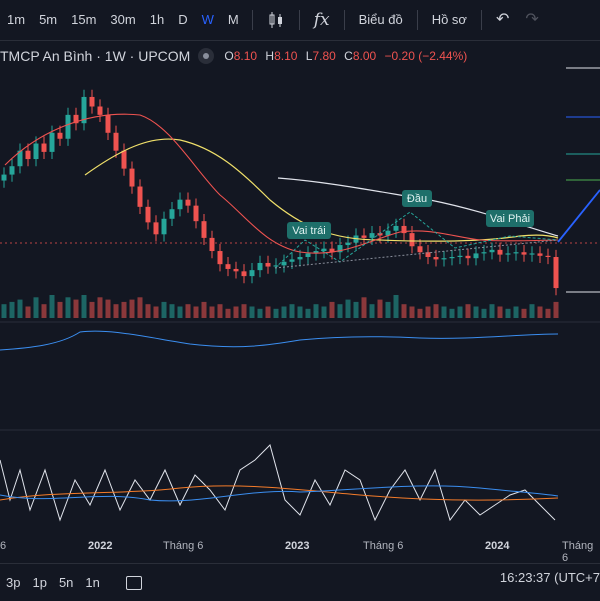 Image resolution: width=600 pixels, height=601 pixels. What do you see at coordinates (344, 20) in the screenshot?
I see `divider` at bounding box center [344, 20].